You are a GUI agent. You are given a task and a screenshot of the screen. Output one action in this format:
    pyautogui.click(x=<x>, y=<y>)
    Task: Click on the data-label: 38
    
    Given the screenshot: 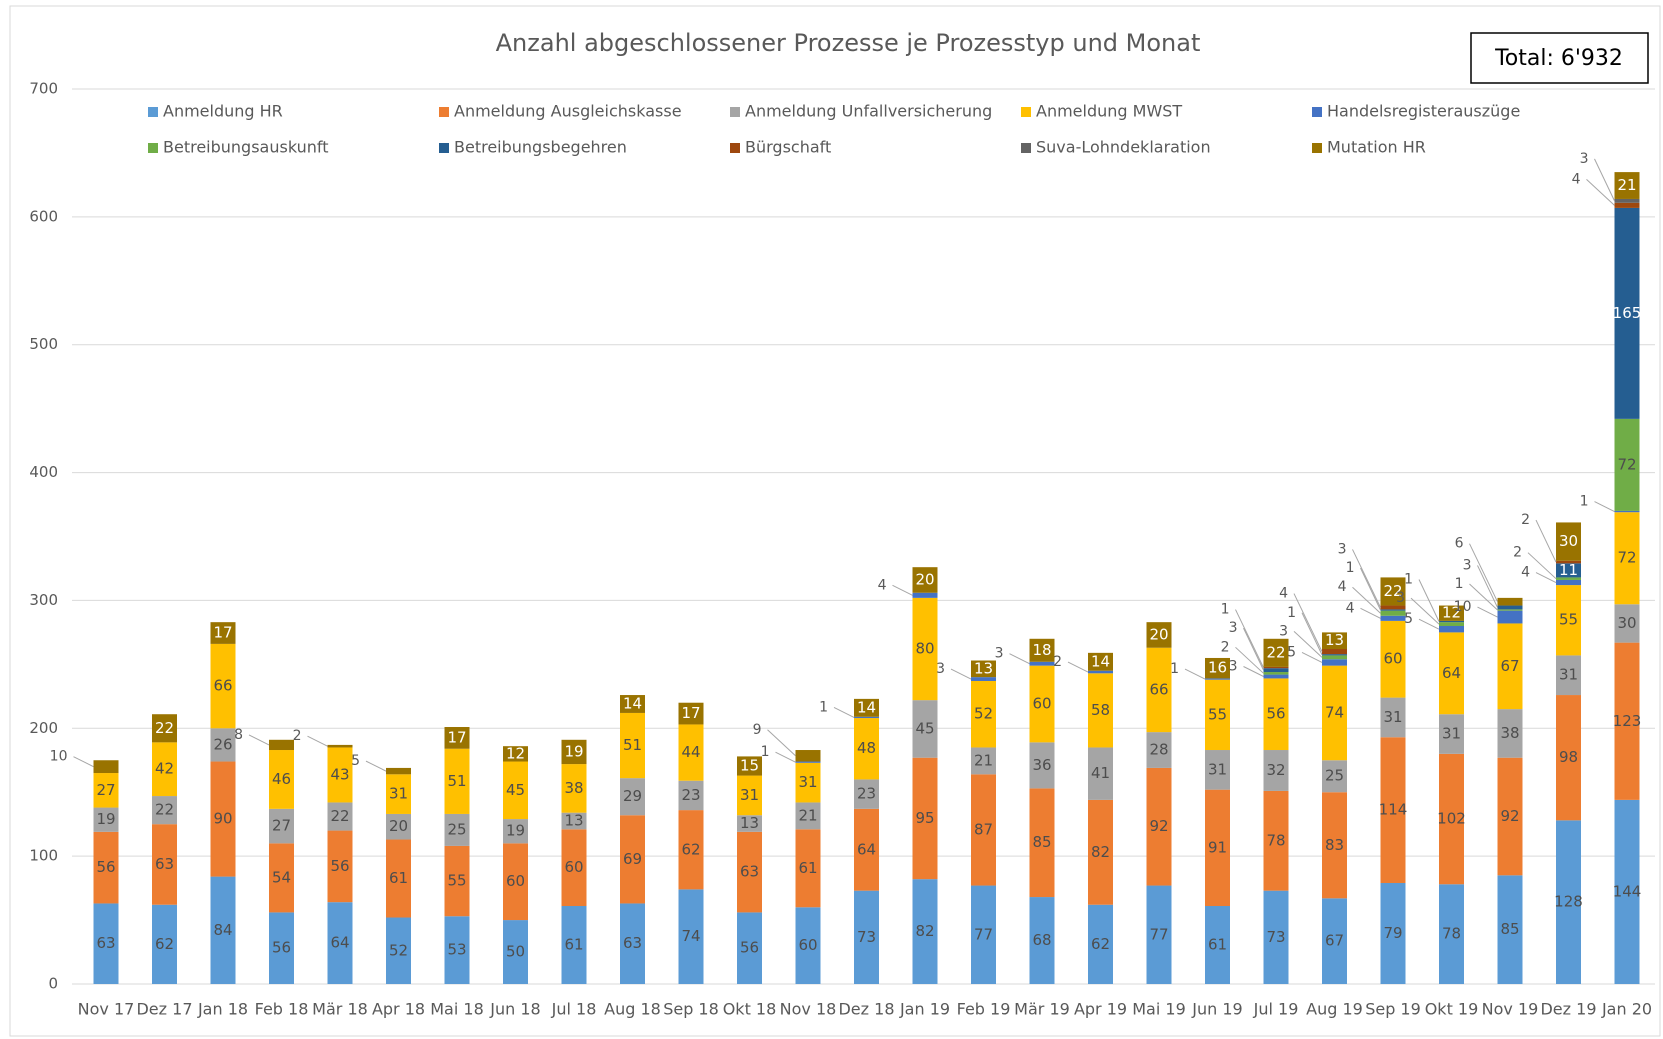 What is the action you would take?
    pyautogui.click(x=1509, y=733)
    